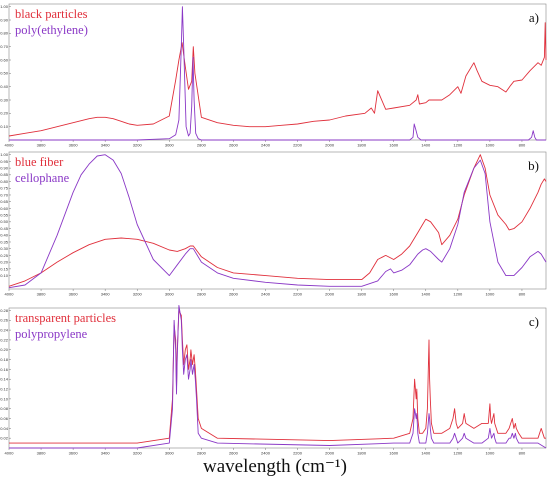 The image size is (550, 483). Describe the element at coordinates (4, 215) in the screenshot. I see `y-tick-label: 0.55` at that location.